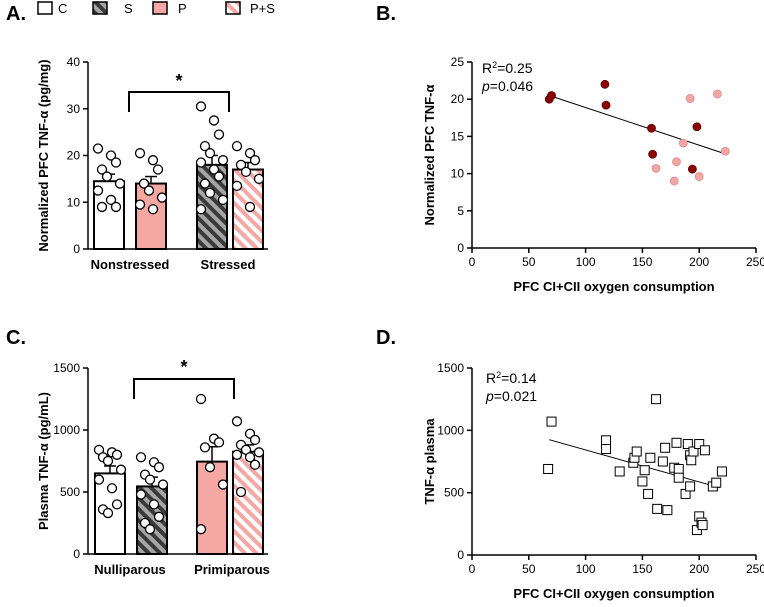 The height and width of the screenshot is (607, 764). Describe the element at coordinates (458, 99) in the screenshot. I see `y-tick-label: 20` at that location.